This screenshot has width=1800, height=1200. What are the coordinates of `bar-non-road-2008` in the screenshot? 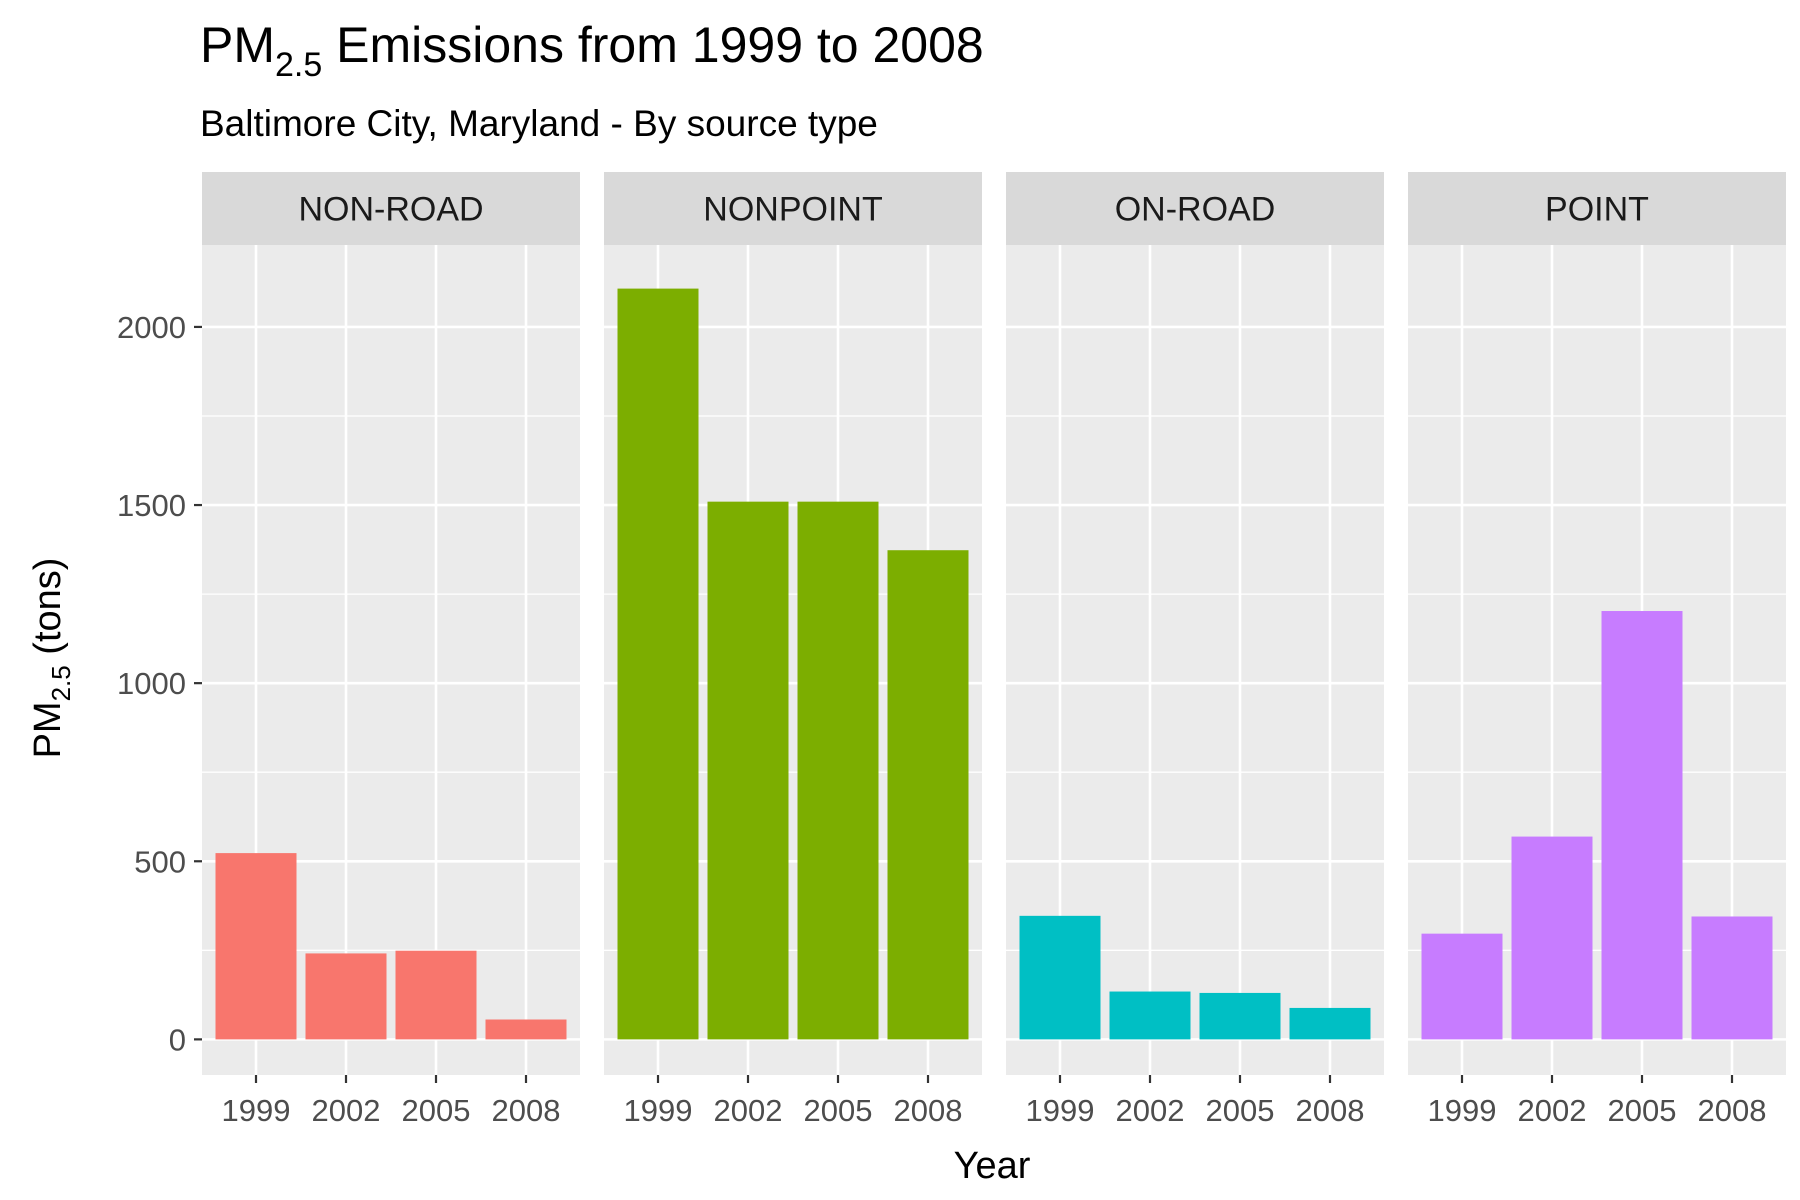 It's located at (526, 1029).